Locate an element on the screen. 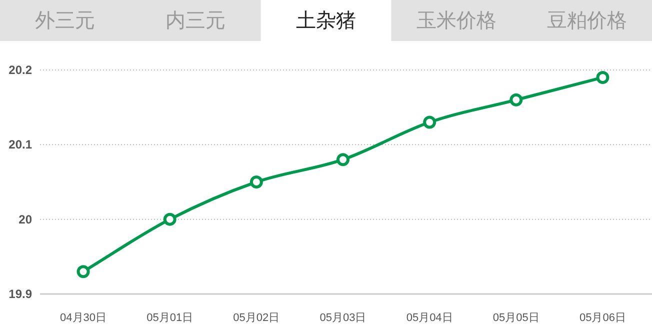 The image size is (652, 336). y-tick-label: 19.9 is located at coordinates (20, 294).